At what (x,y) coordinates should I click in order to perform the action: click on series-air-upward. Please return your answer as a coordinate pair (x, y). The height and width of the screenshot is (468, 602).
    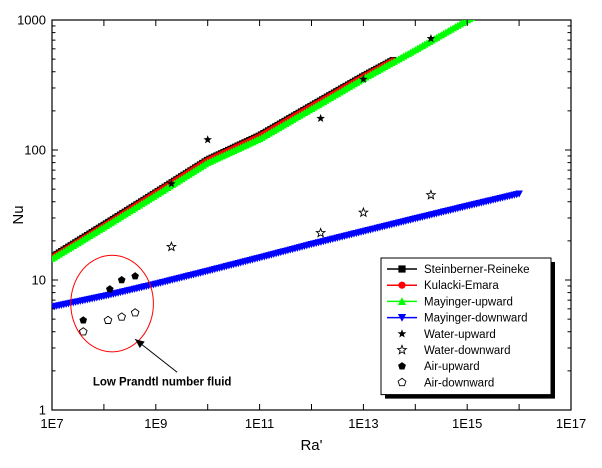
    Looking at the image, I should click on (109, 298).